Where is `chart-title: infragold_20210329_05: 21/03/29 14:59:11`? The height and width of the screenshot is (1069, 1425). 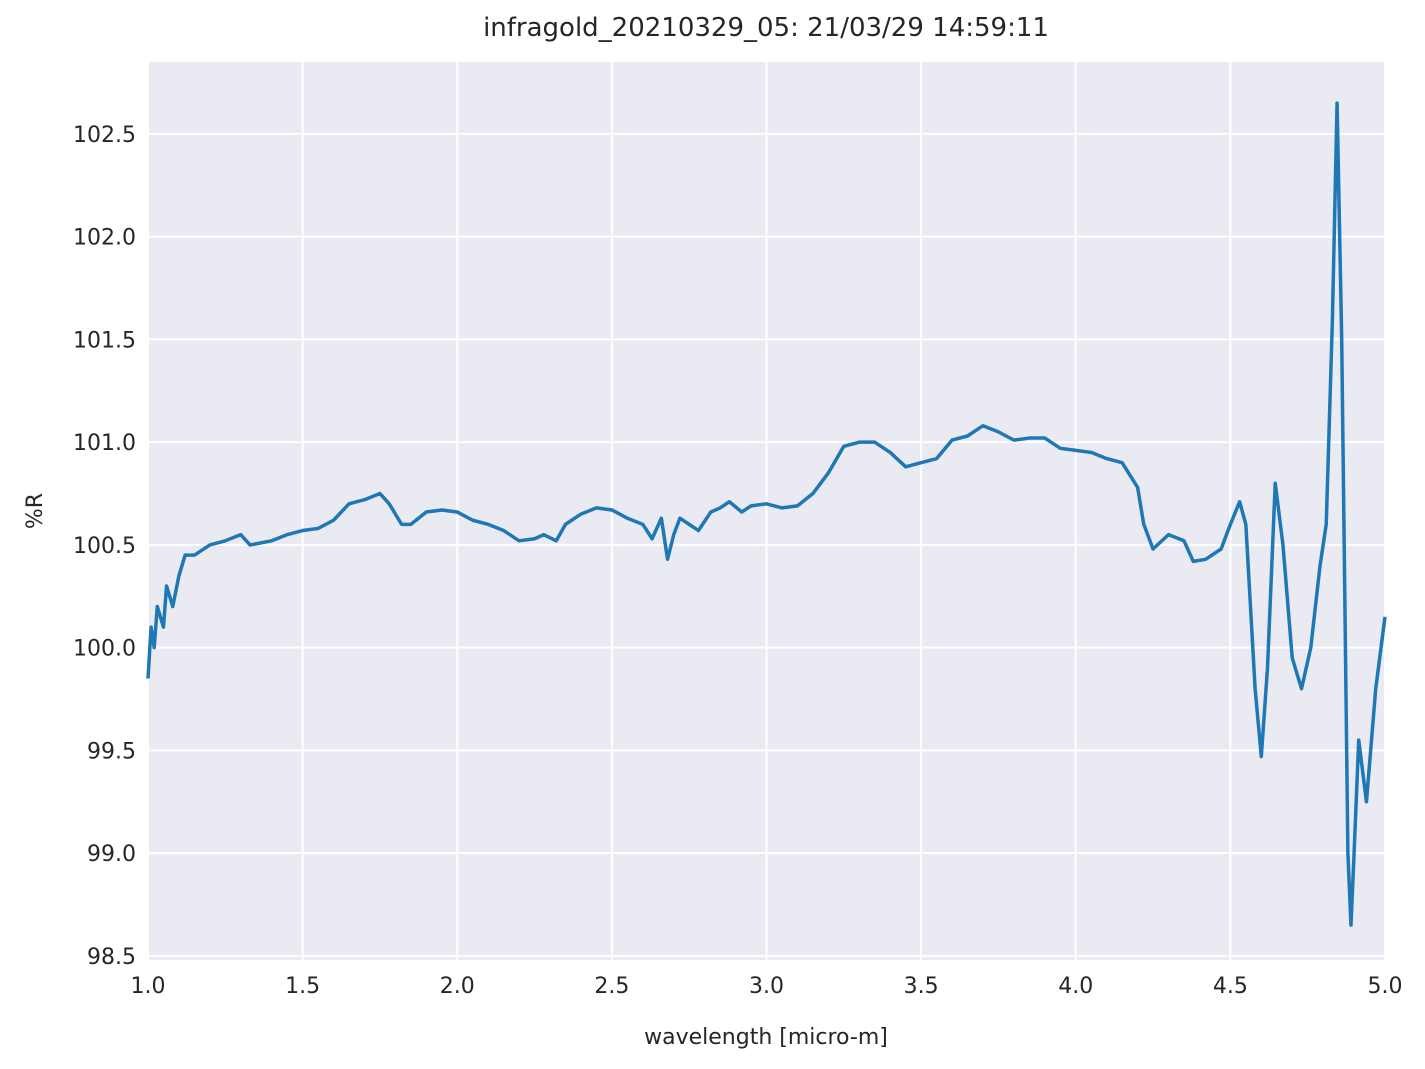
chart-title: infragold_20210329_05: 21/03/29 14:59:11 is located at coordinates (766, 28).